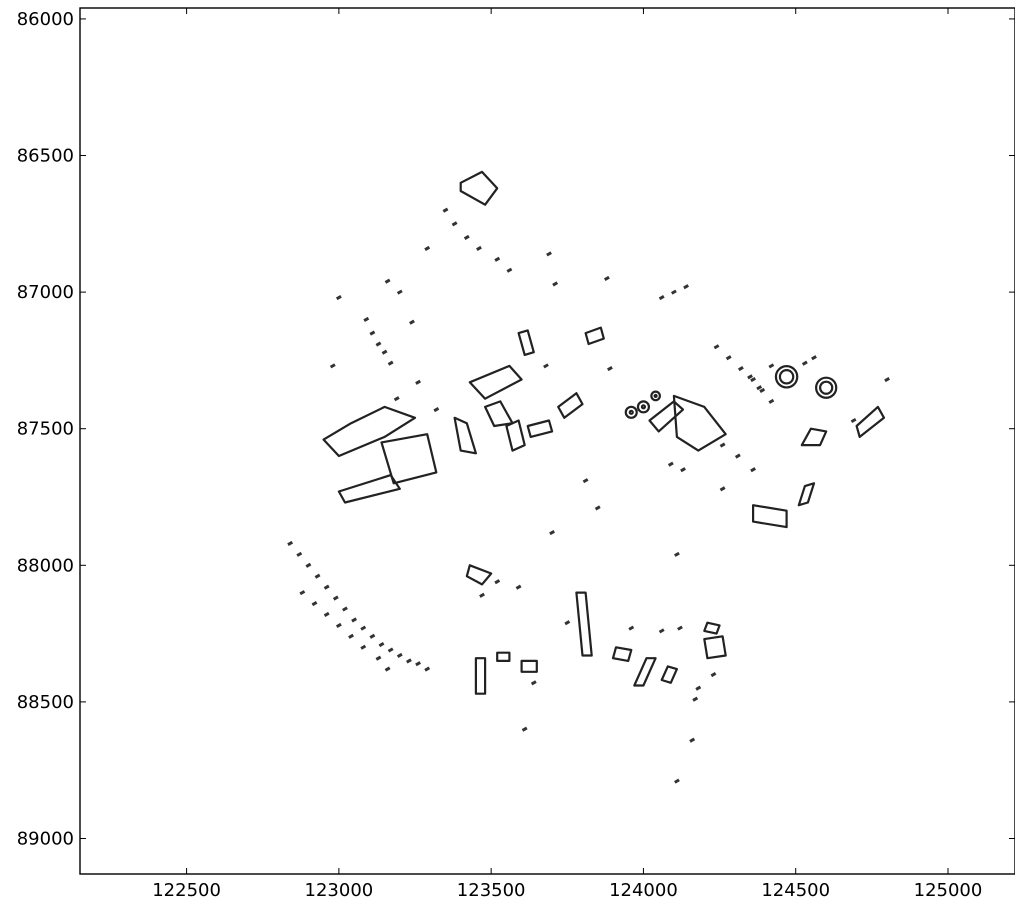 The width and height of the screenshot is (1015, 903). What do you see at coordinates (45, 838) in the screenshot?
I see `y-tick-label-6: 89000` at bounding box center [45, 838].